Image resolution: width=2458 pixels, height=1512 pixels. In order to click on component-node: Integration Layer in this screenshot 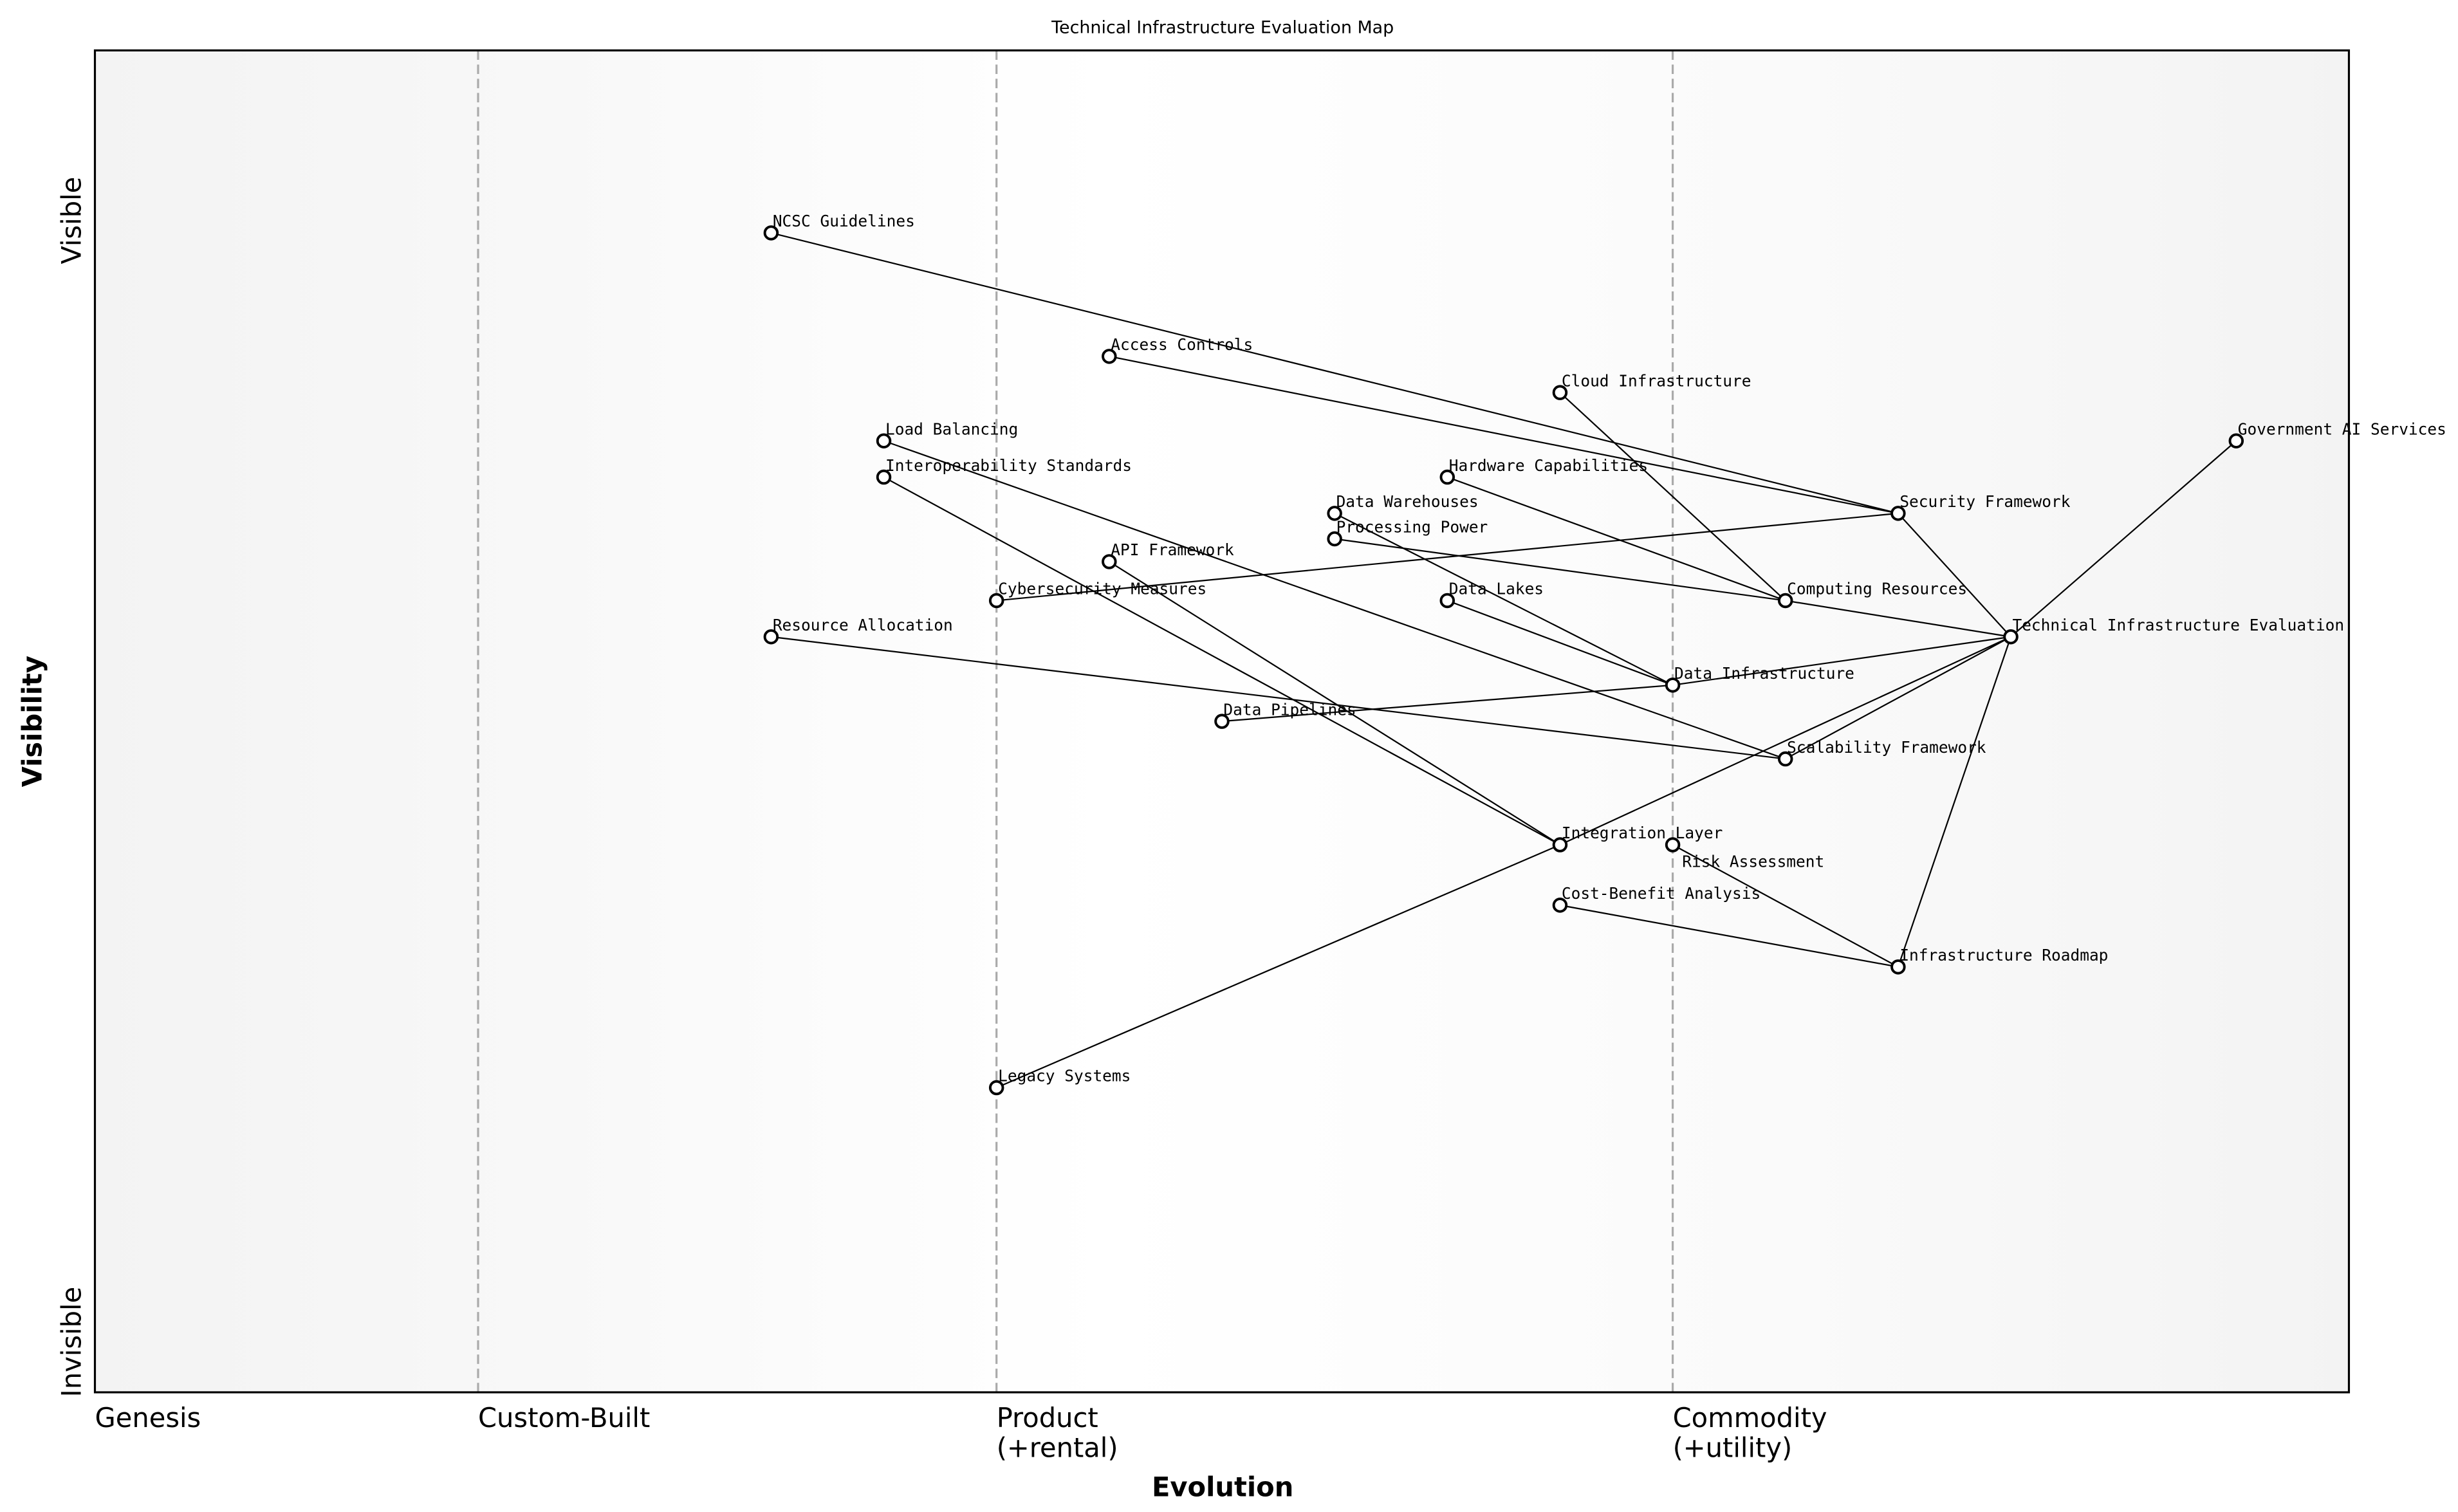, I will do `click(1637, 838)`.